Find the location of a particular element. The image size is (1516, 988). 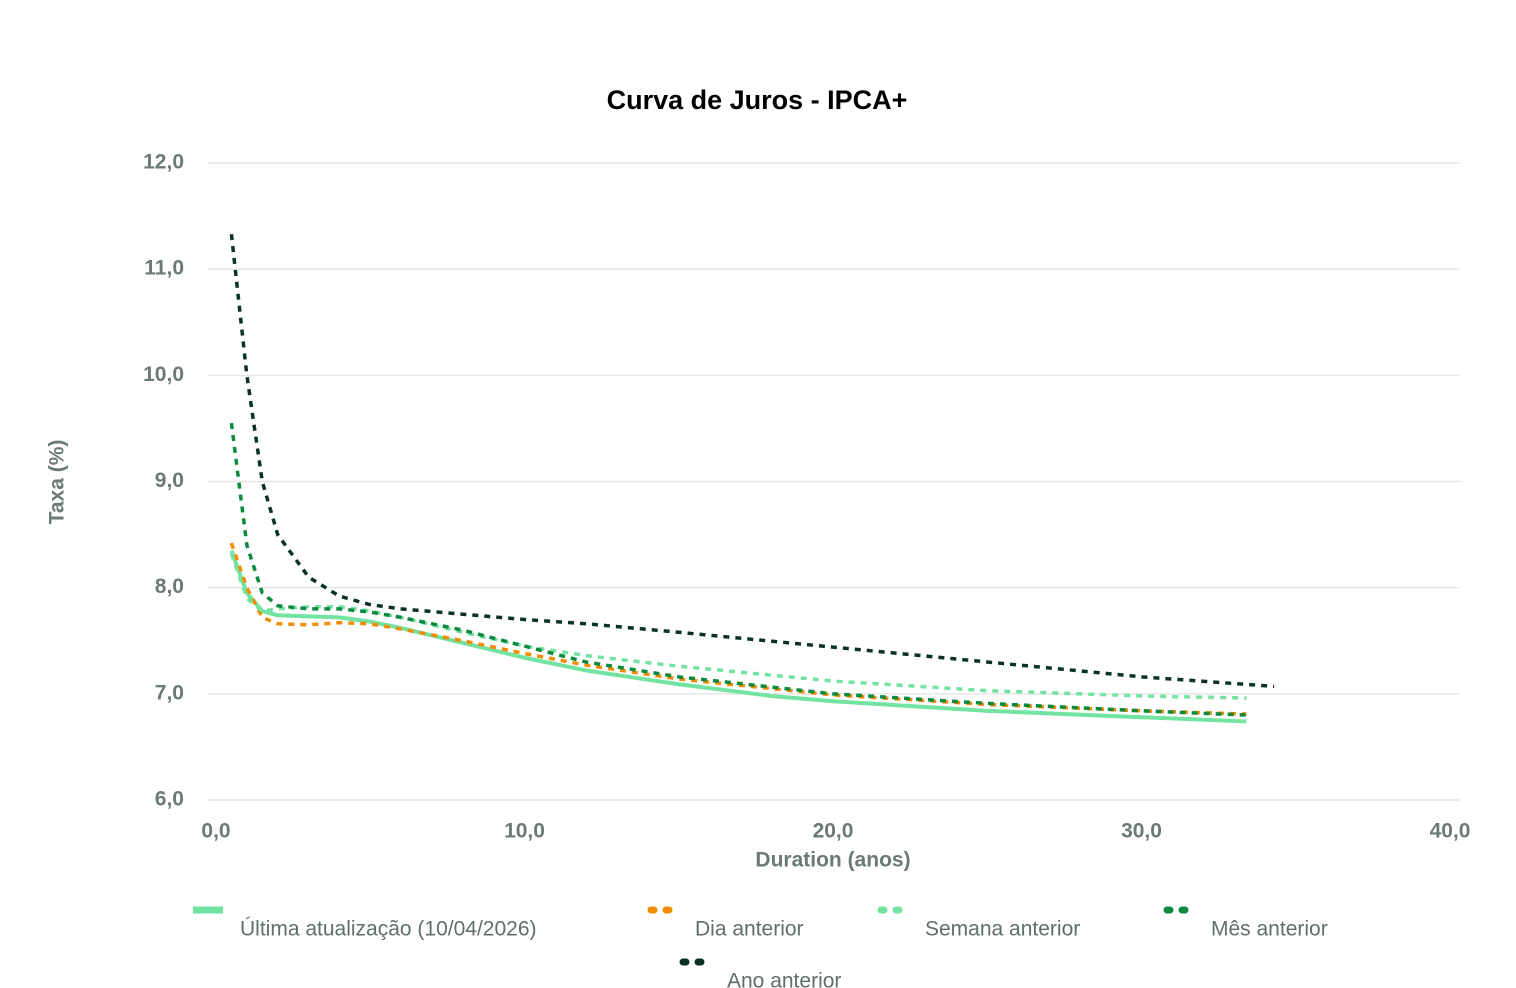

x-tick-label: 10,0 is located at coordinates (524, 831).